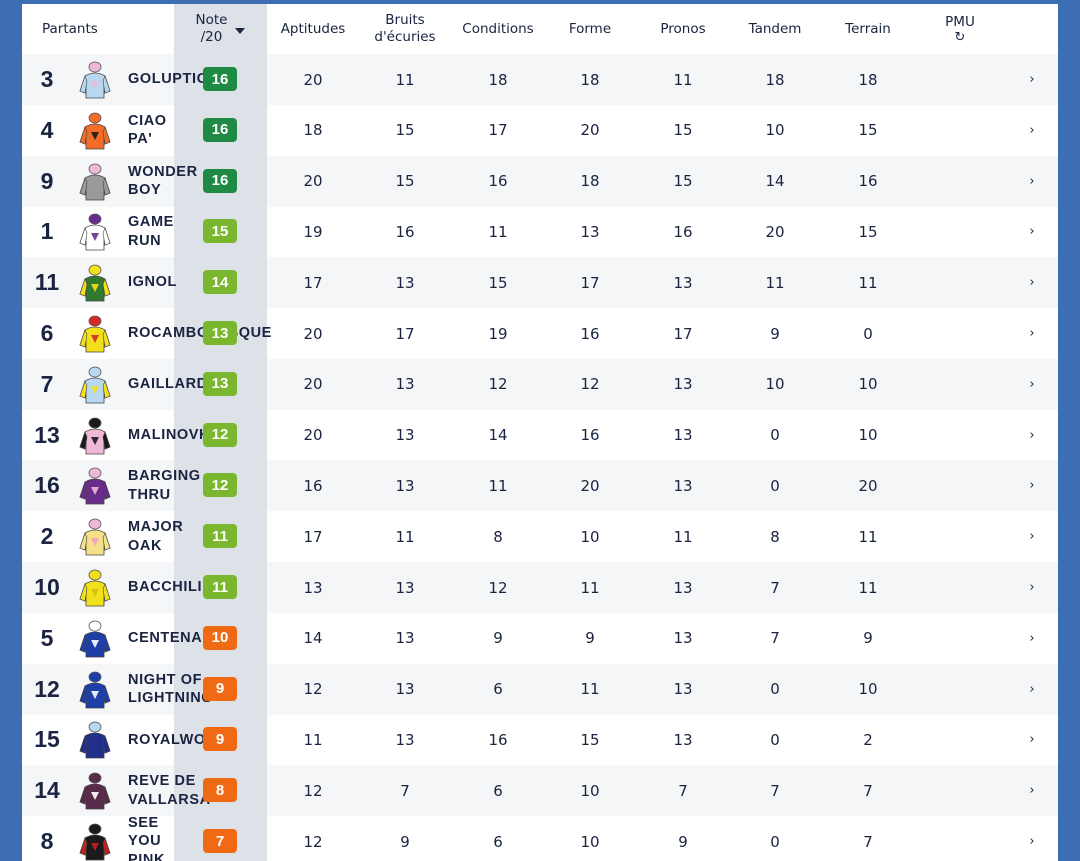 Image resolution: width=1080 pixels, height=861 pixels. Describe the element at coordinates (178, 638) in the screenshot. I see `horse-name: CENTENAIRE` at that location.